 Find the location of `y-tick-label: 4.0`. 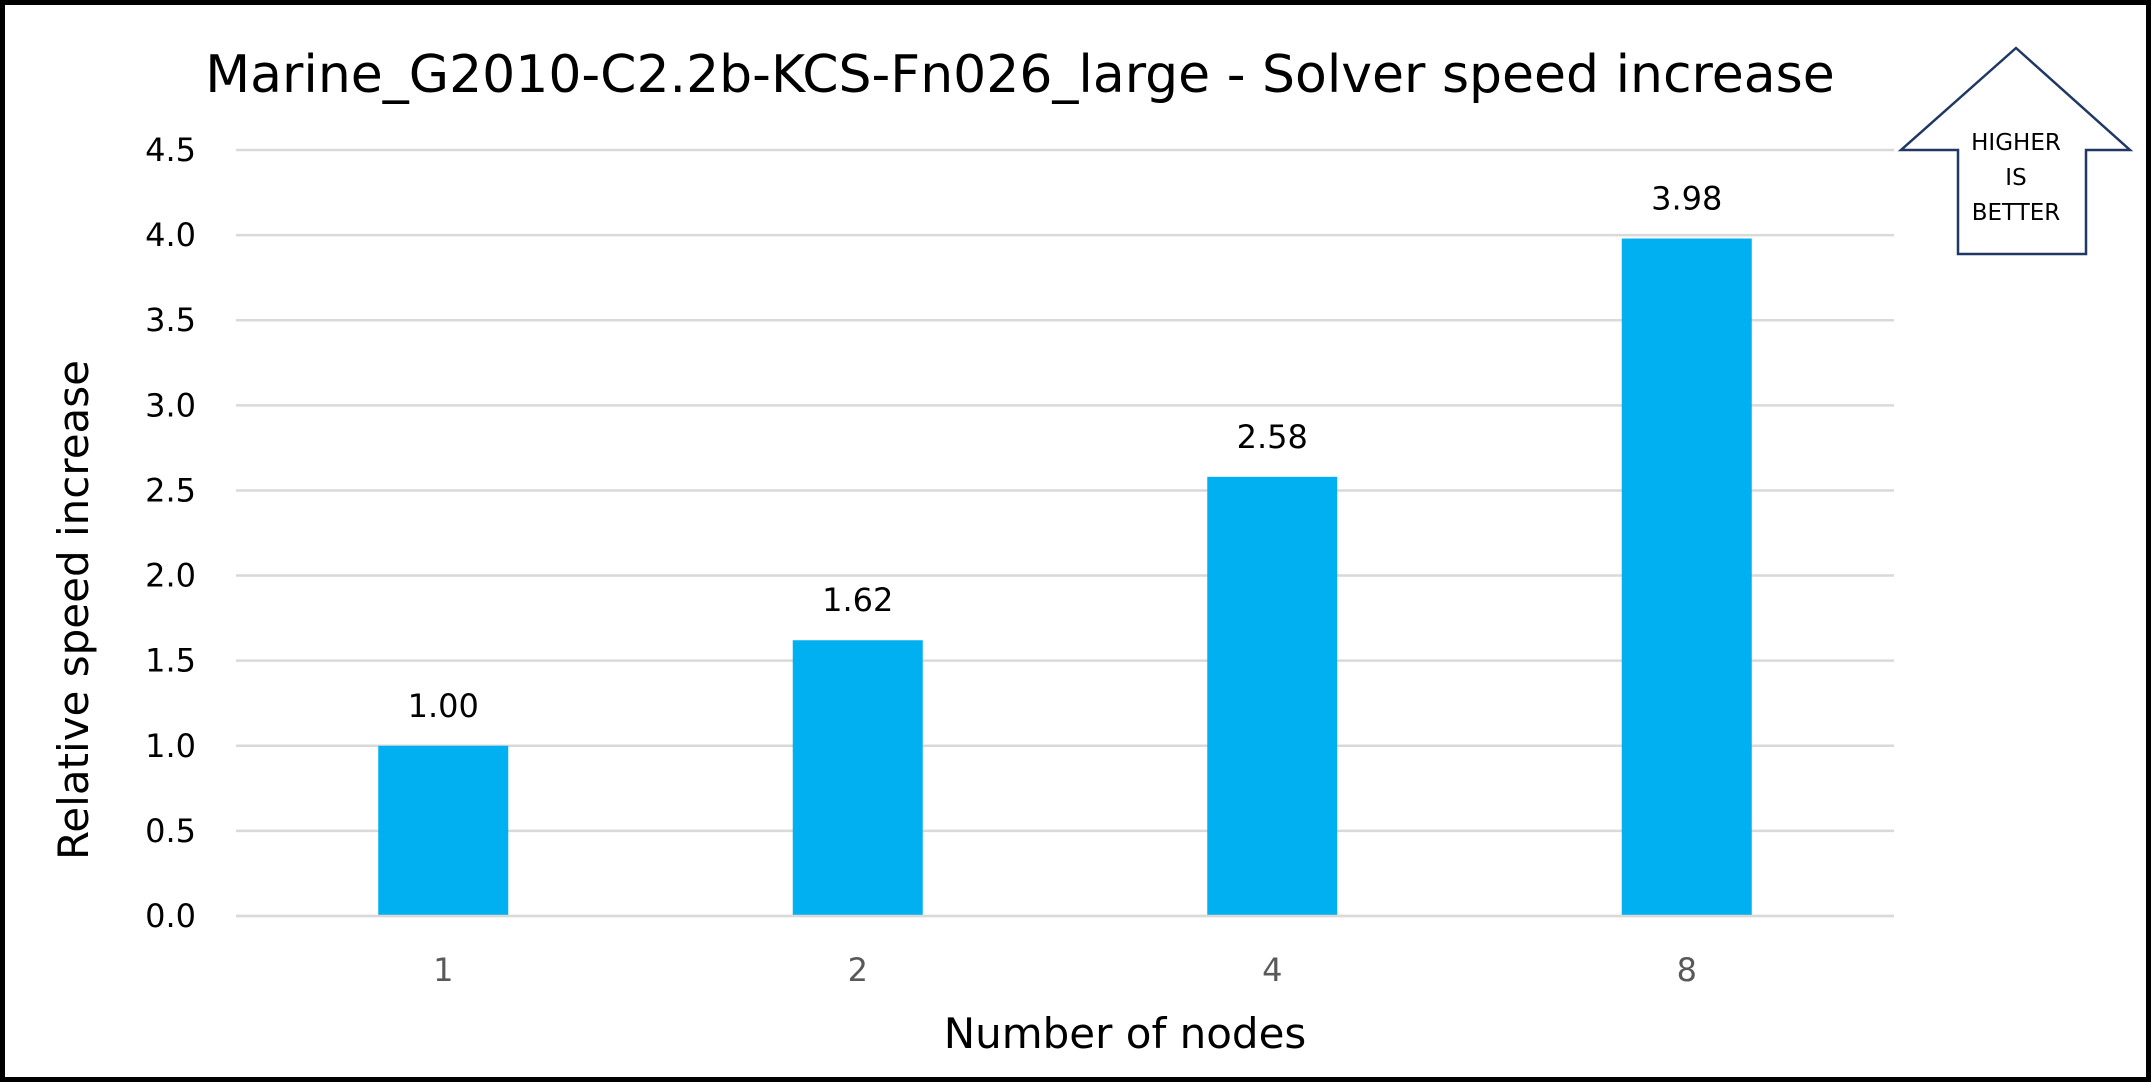

y-tick-label: 4.0 is located at coordinates (170, 235).